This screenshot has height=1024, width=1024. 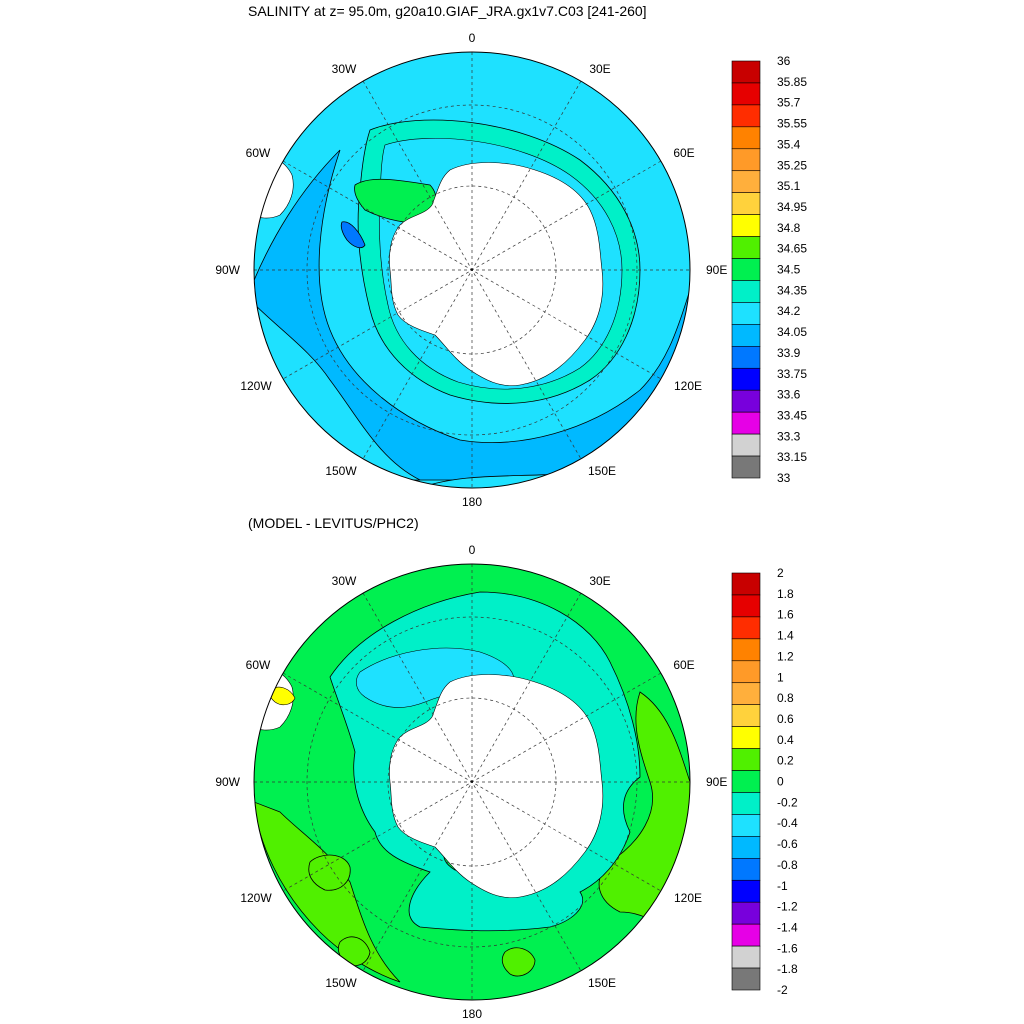 What do you see at coordinates (789, 144) in the screenshot?
I see `colorbar-label: 35.4` at bounding box center [789, 144].